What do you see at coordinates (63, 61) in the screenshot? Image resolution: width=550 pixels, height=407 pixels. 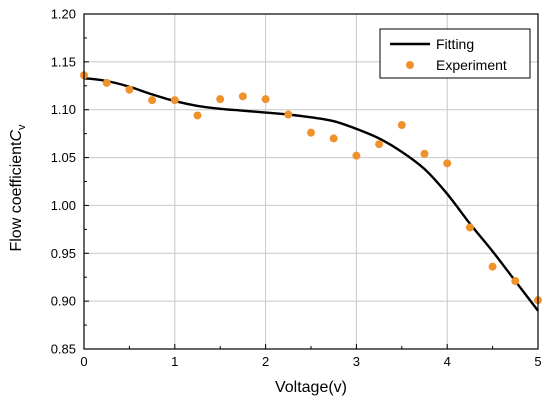 I see `y-tick-label: 1.15` at bounding box center [63, 61].